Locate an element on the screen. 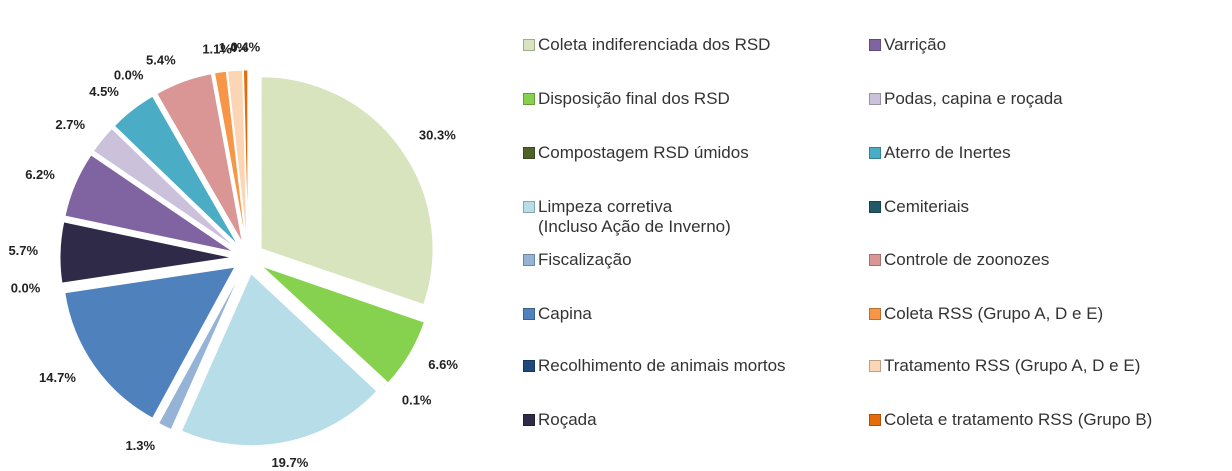  legend-item: Coleta indiferenciada dos RSD is located at coordinates (646, 45).